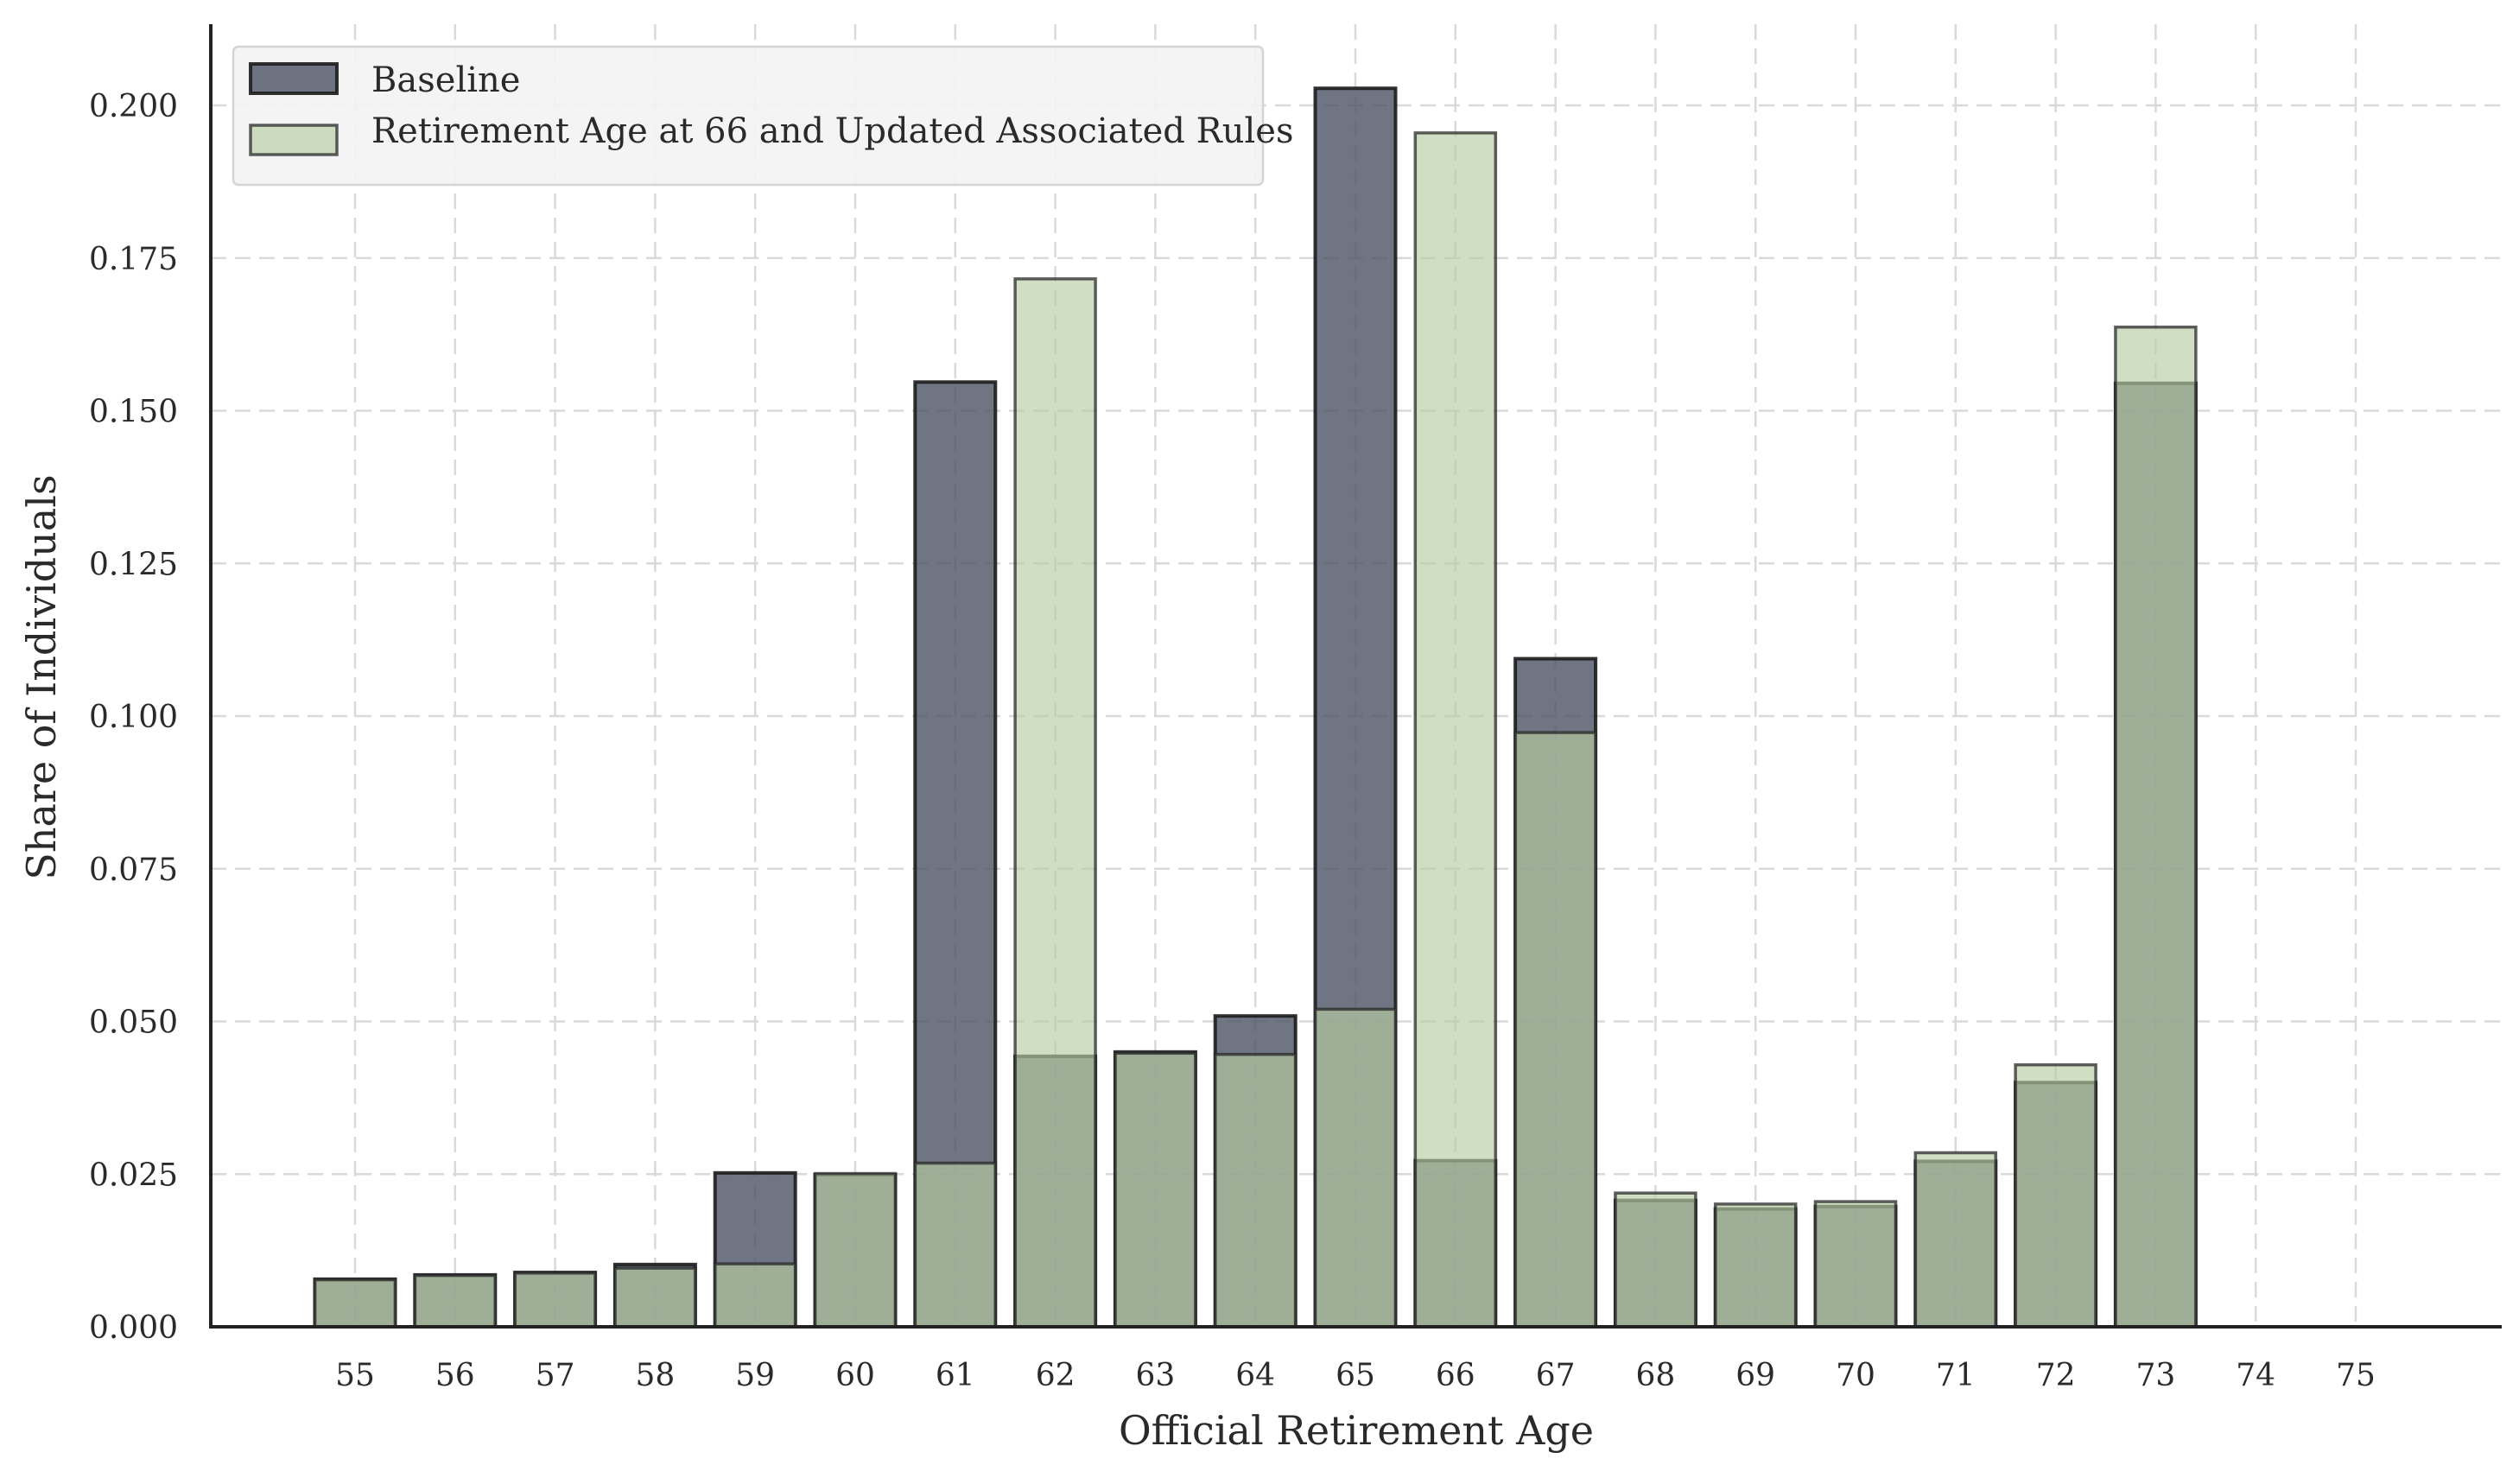  What do you see at coordinates (355, 1375) in the screenshot?
I see `x-tick-label: 55` at bounding box center [355, 1375].